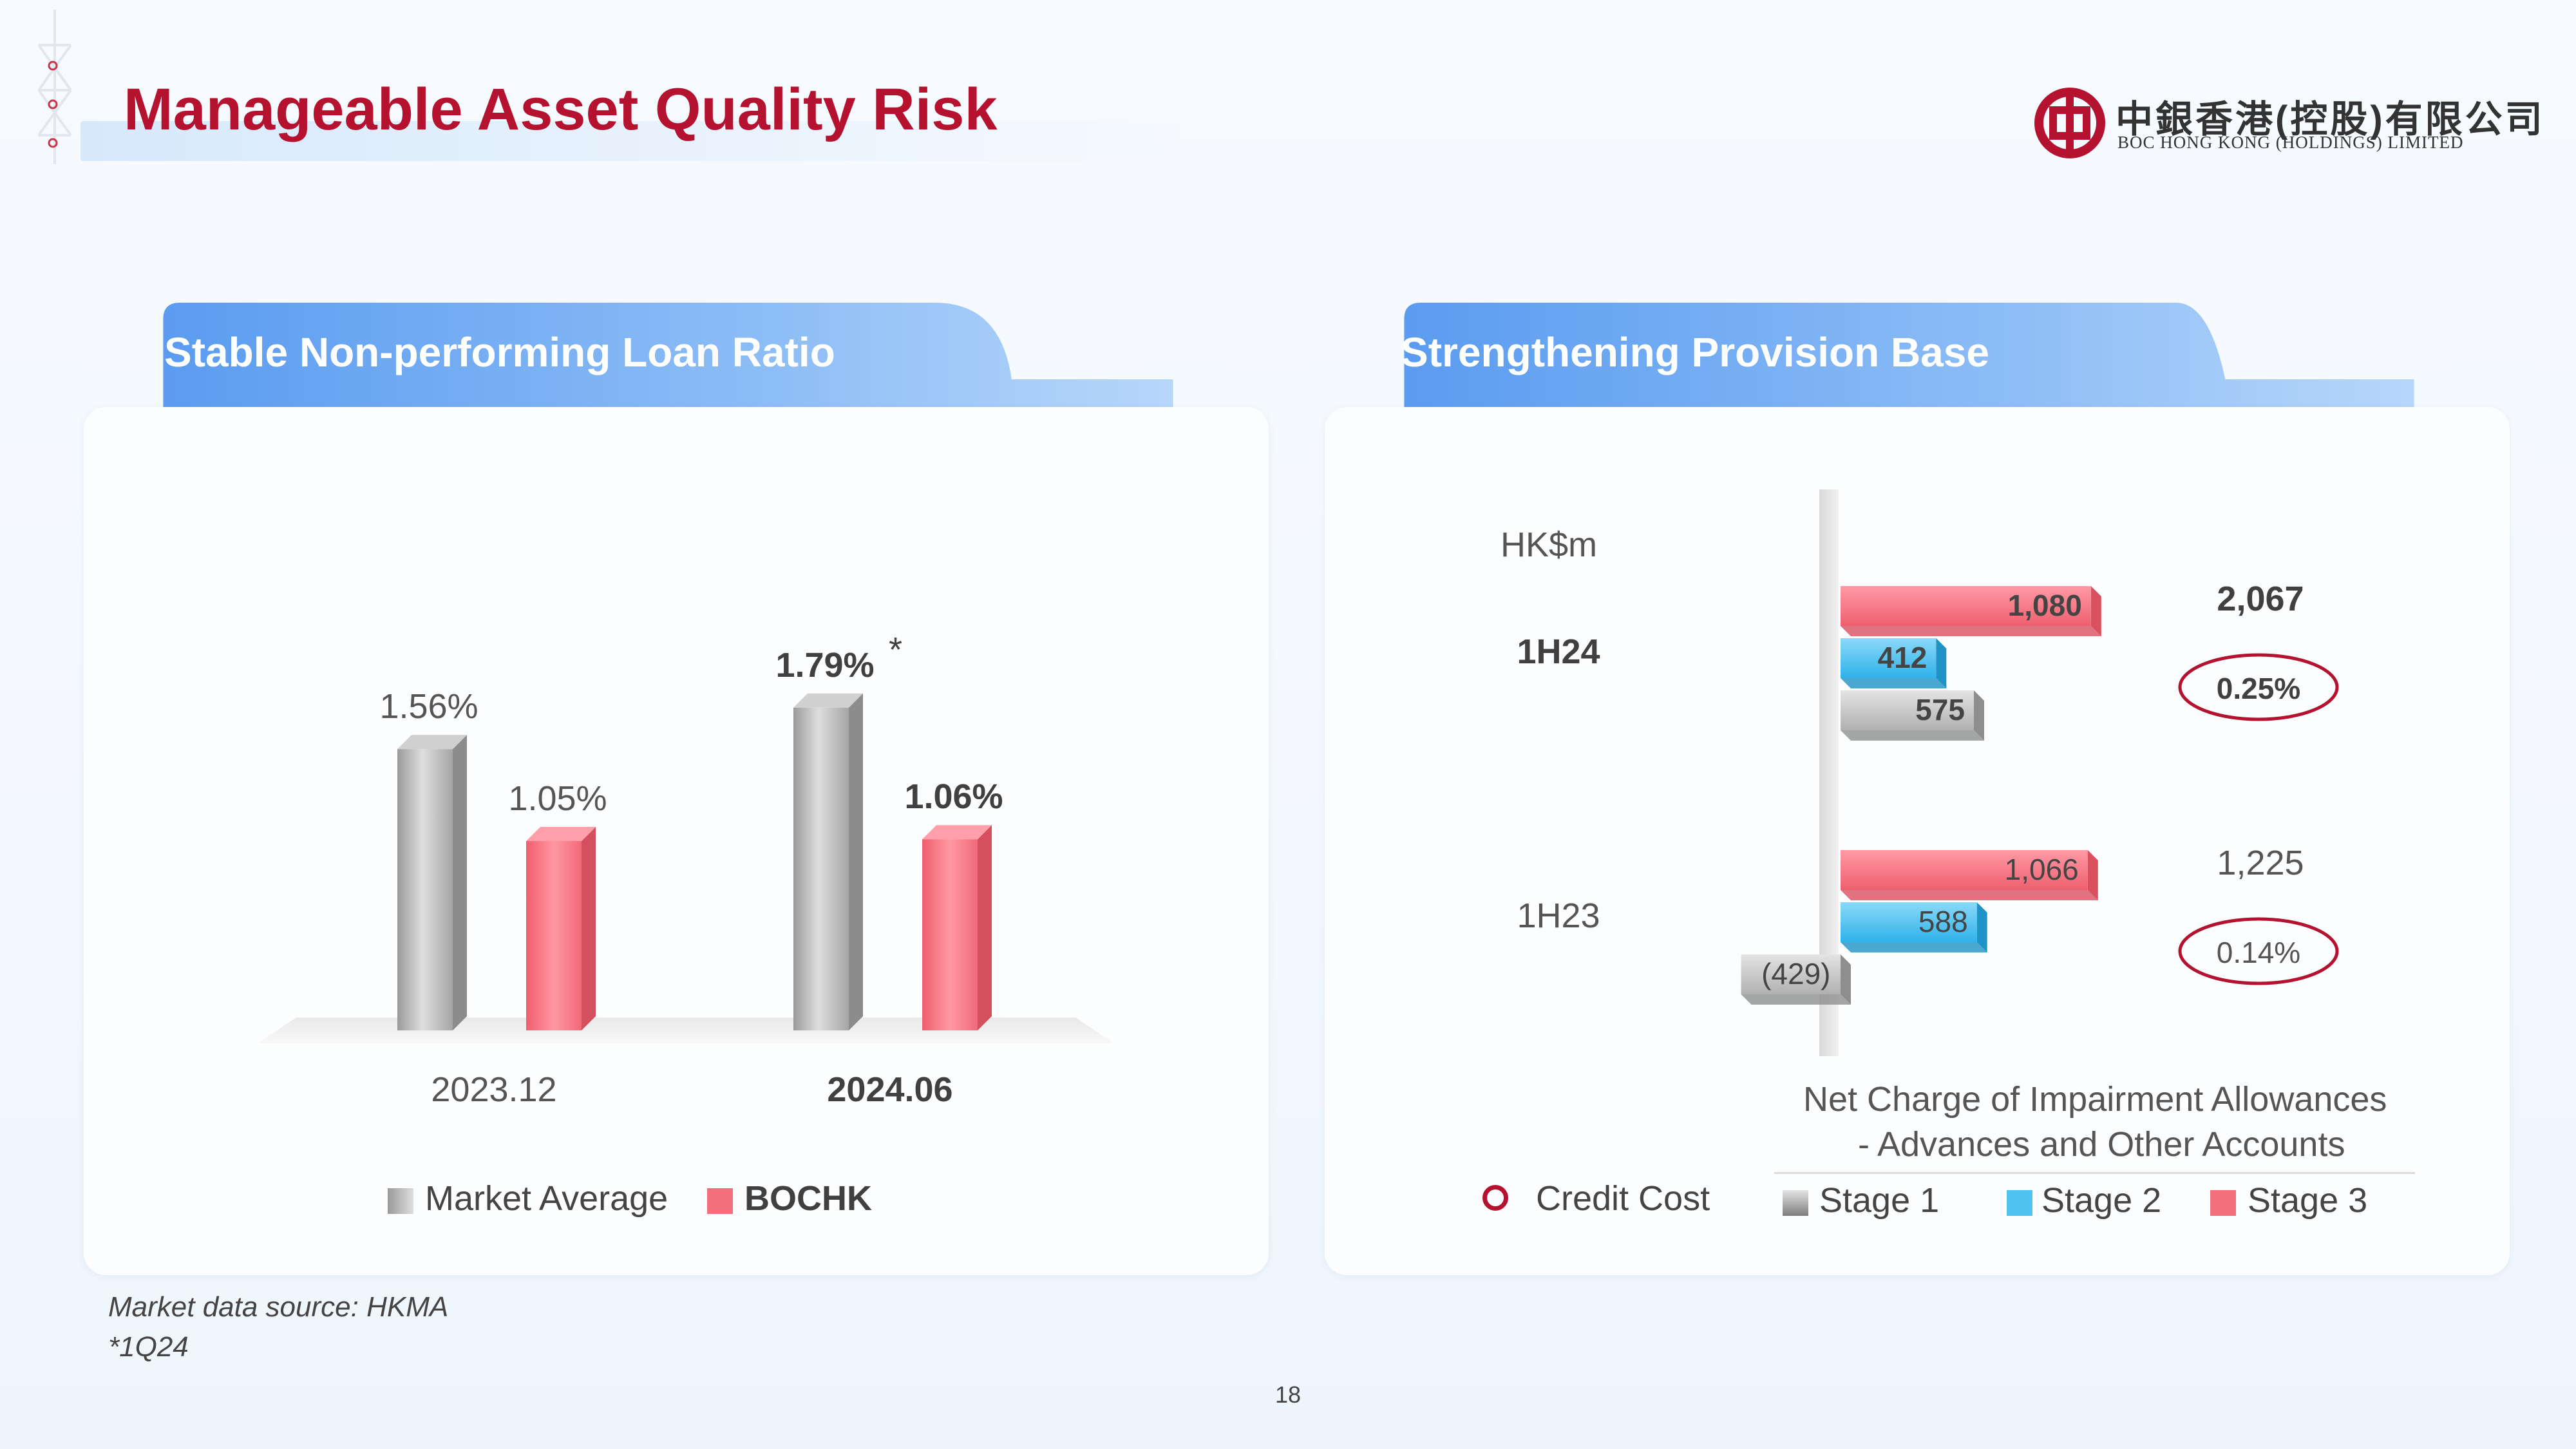 This screenshot has width=2576, height=1449. I want to click on legend-label-stage1: Stage 1, so click(1880, 1200).